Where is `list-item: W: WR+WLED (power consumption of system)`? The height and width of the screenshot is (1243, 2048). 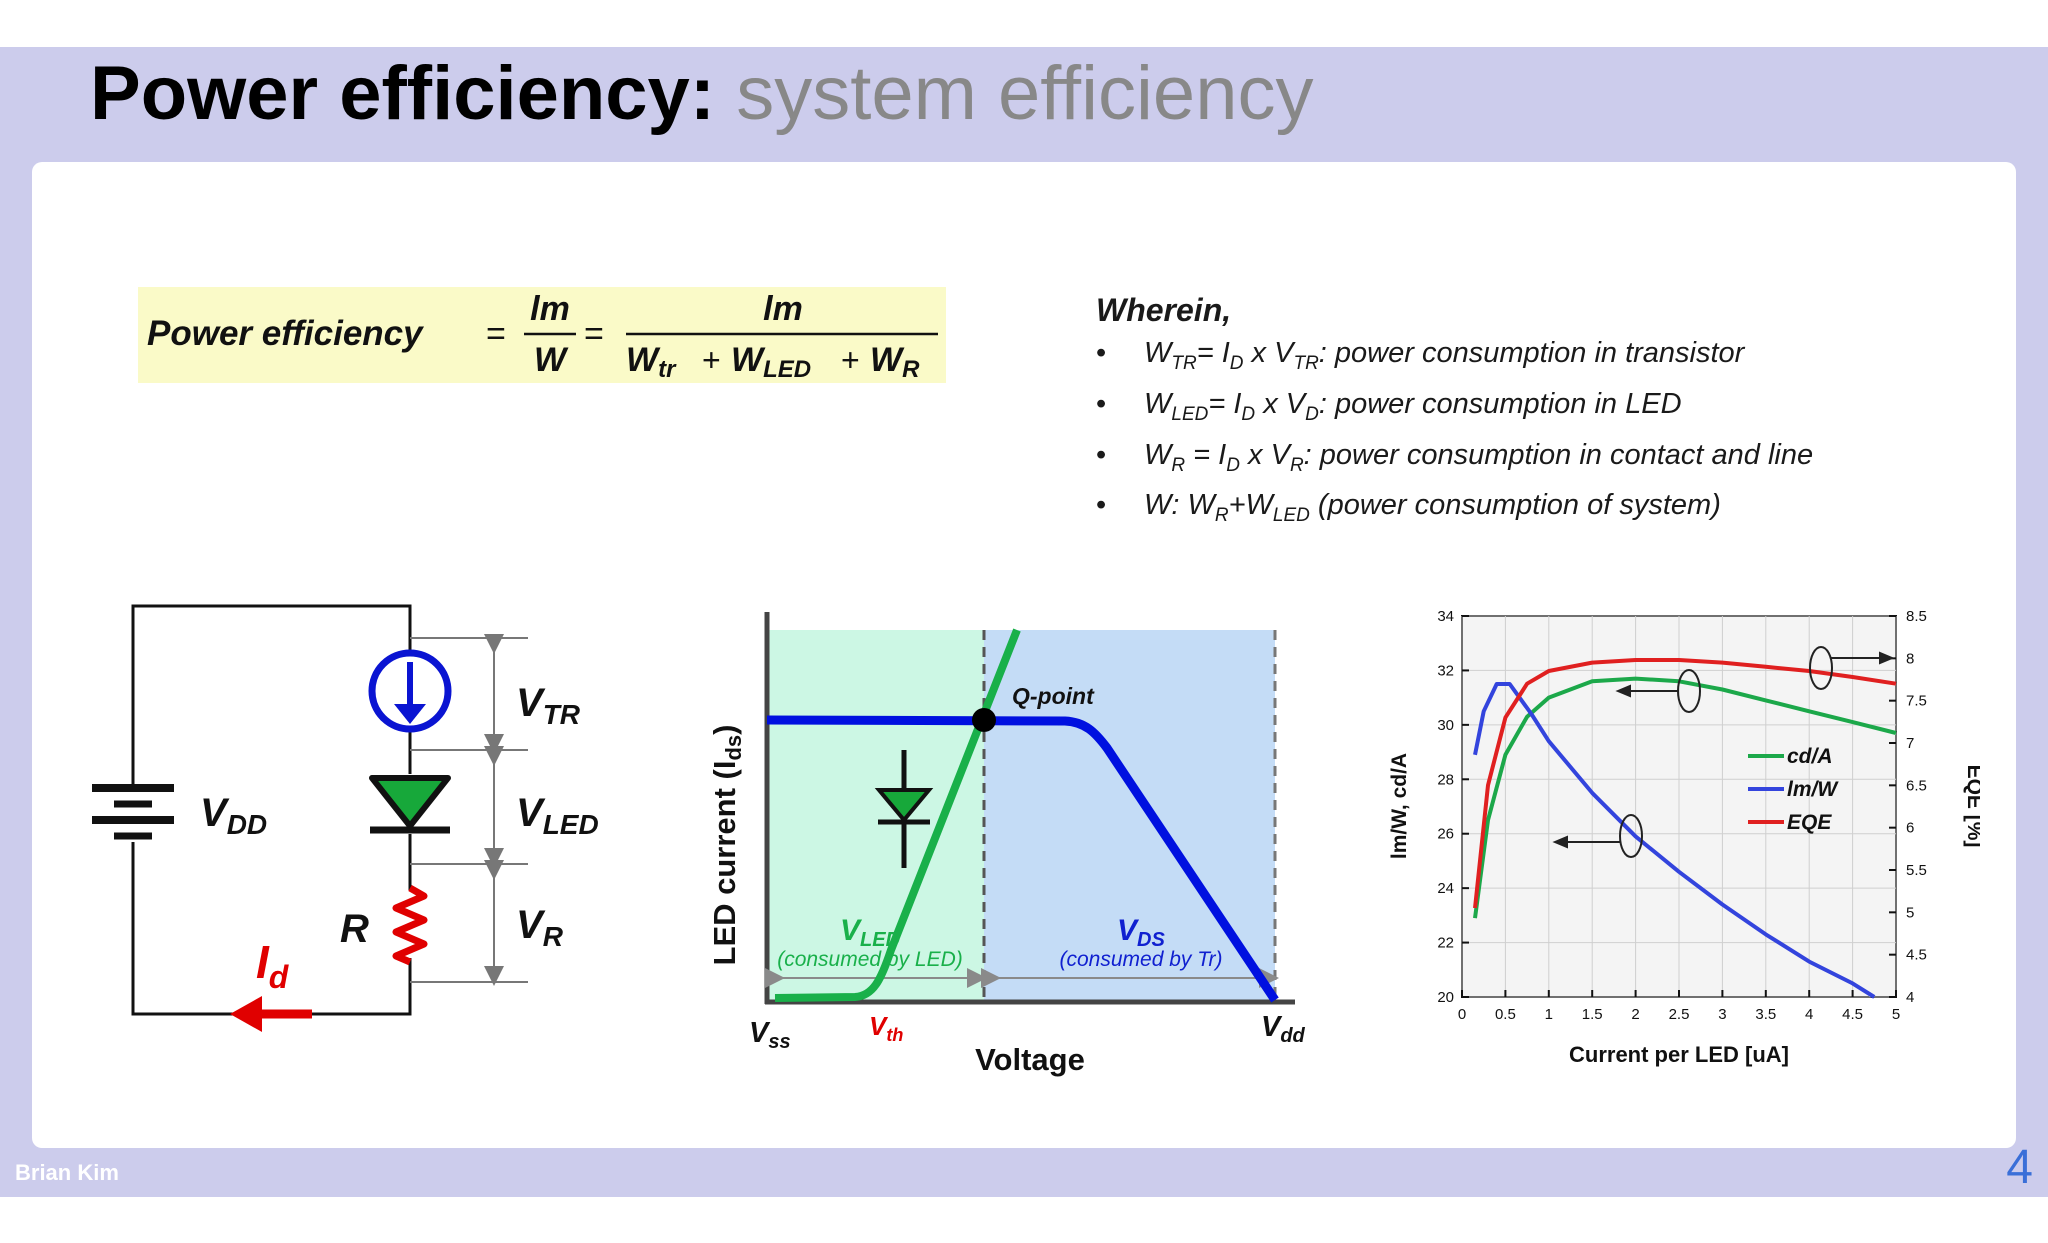
list-item: W: WR+WLED (power consumption of system) is located at coordinates (1546, 510).